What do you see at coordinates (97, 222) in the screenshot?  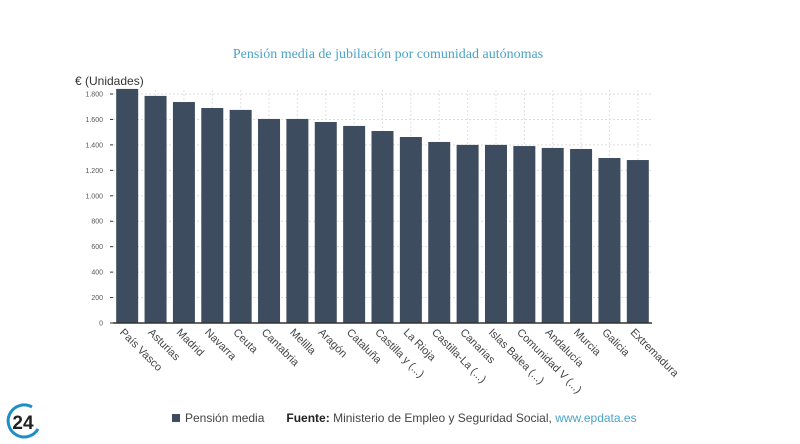 I see `y-tick-label: 800` at bounding box center [97, 222].